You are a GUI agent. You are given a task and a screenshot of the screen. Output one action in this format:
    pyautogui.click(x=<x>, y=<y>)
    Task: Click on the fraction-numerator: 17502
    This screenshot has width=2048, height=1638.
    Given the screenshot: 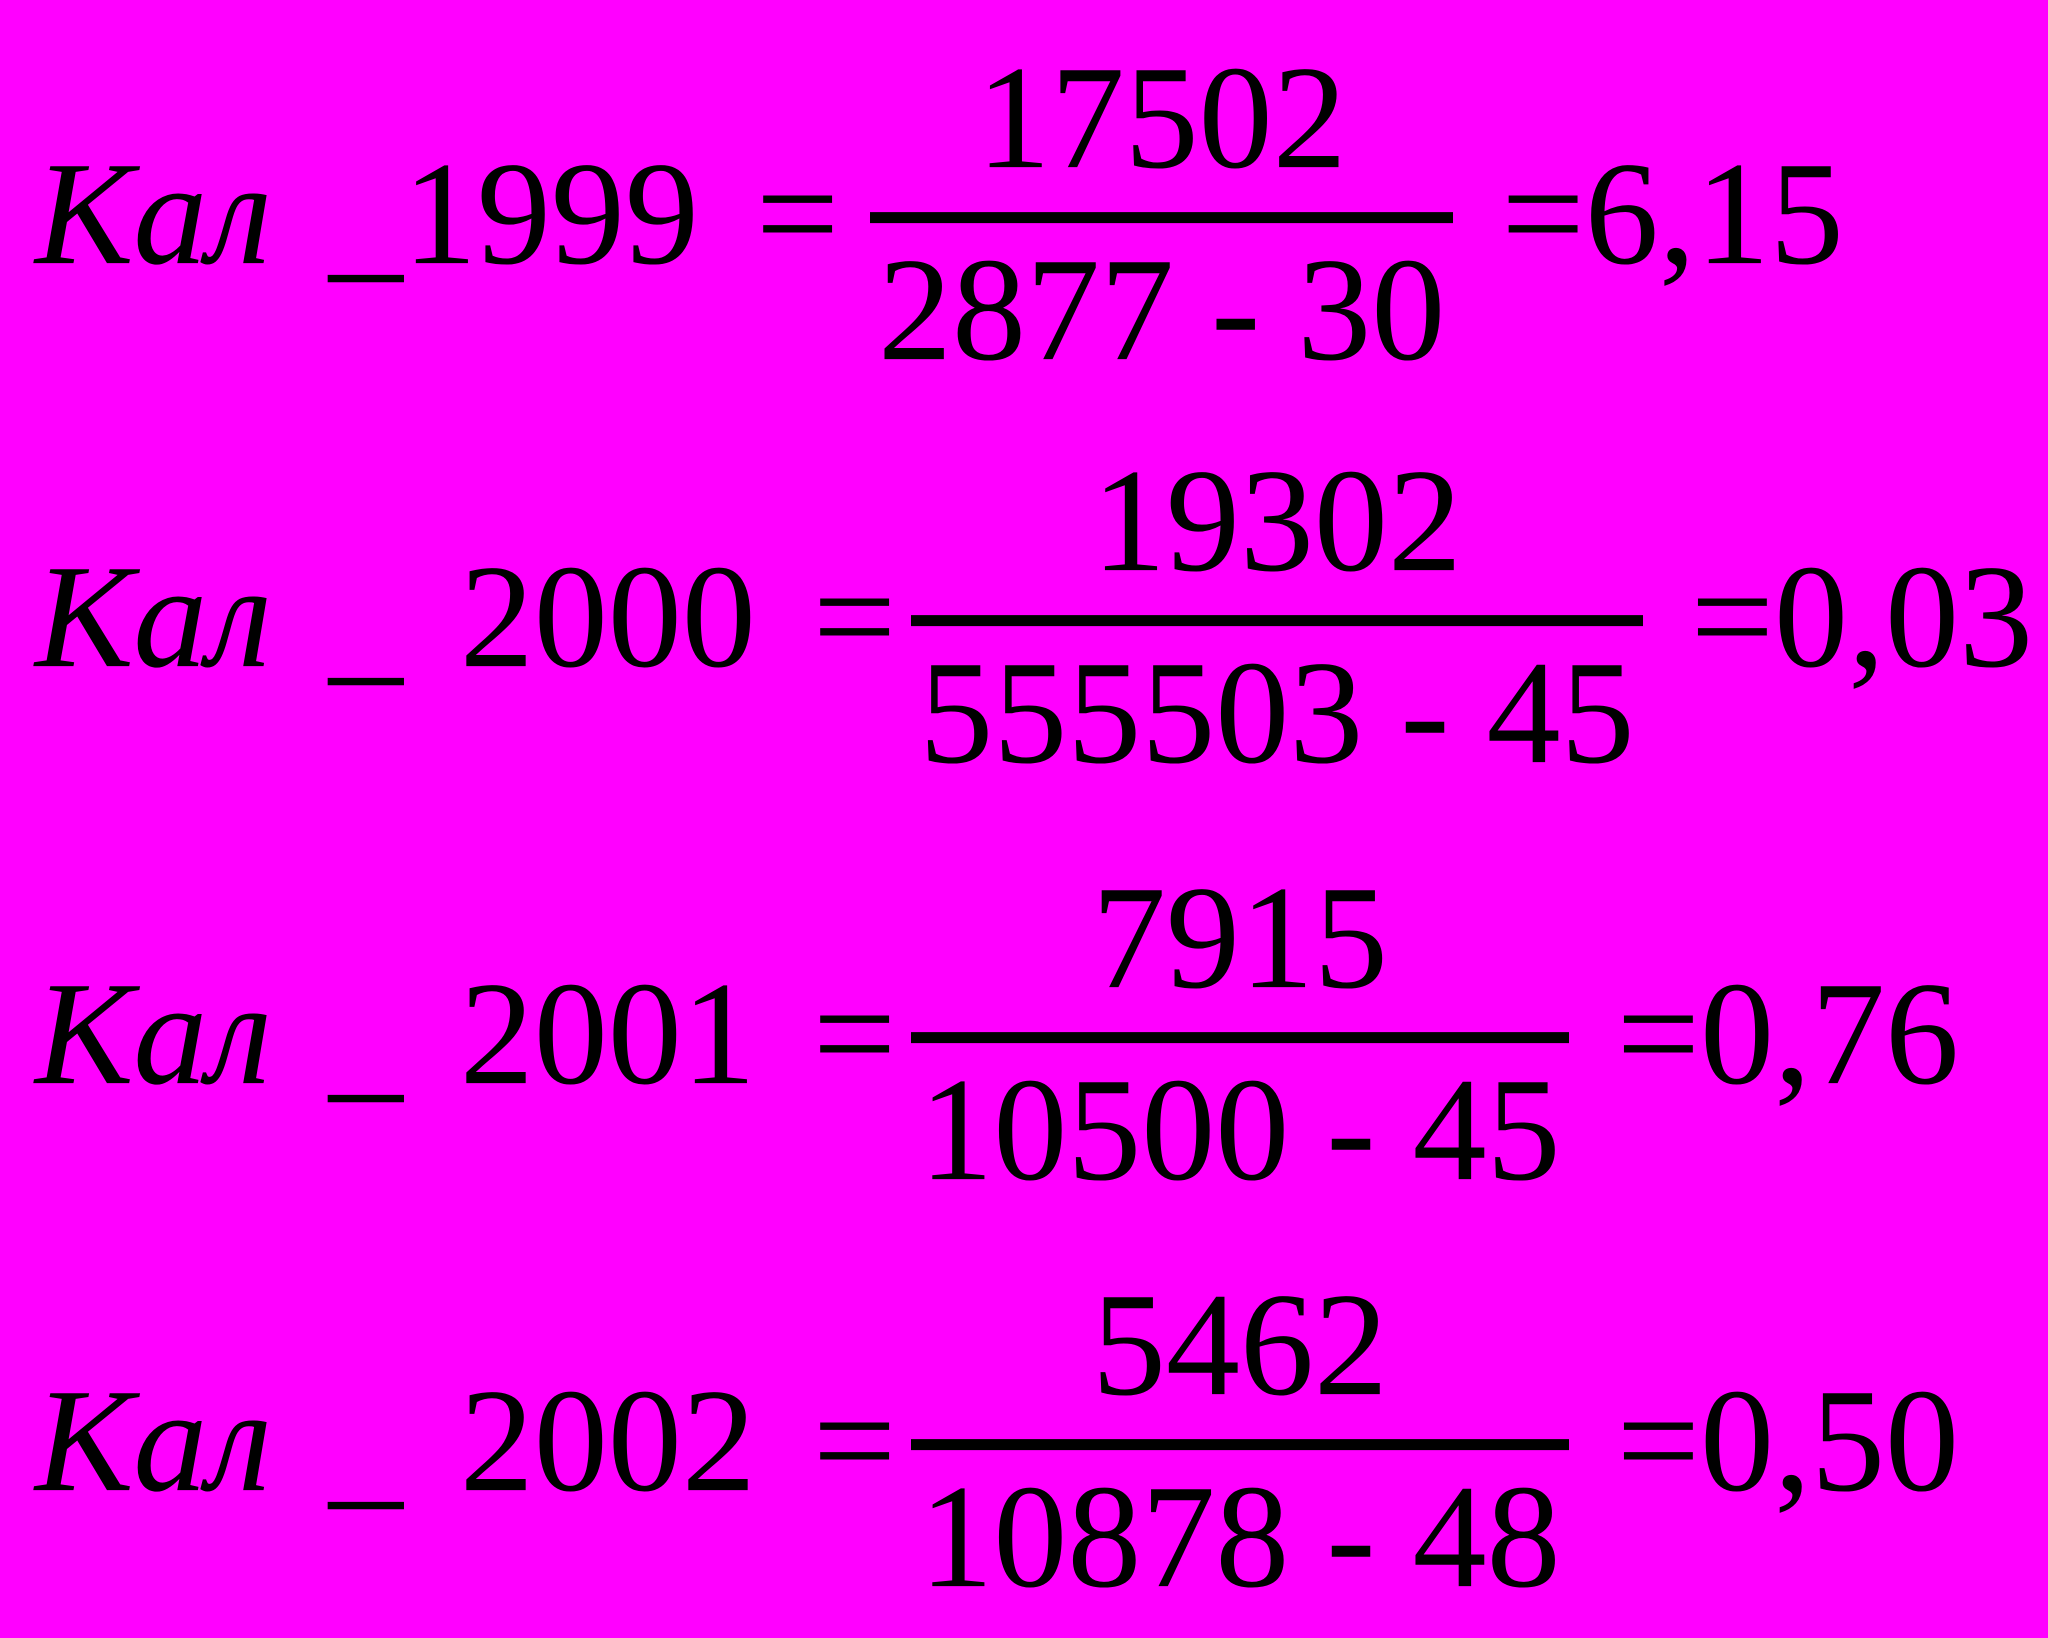 What is the action you would take?
    pyautogui.click(x=1161, y=118)
    